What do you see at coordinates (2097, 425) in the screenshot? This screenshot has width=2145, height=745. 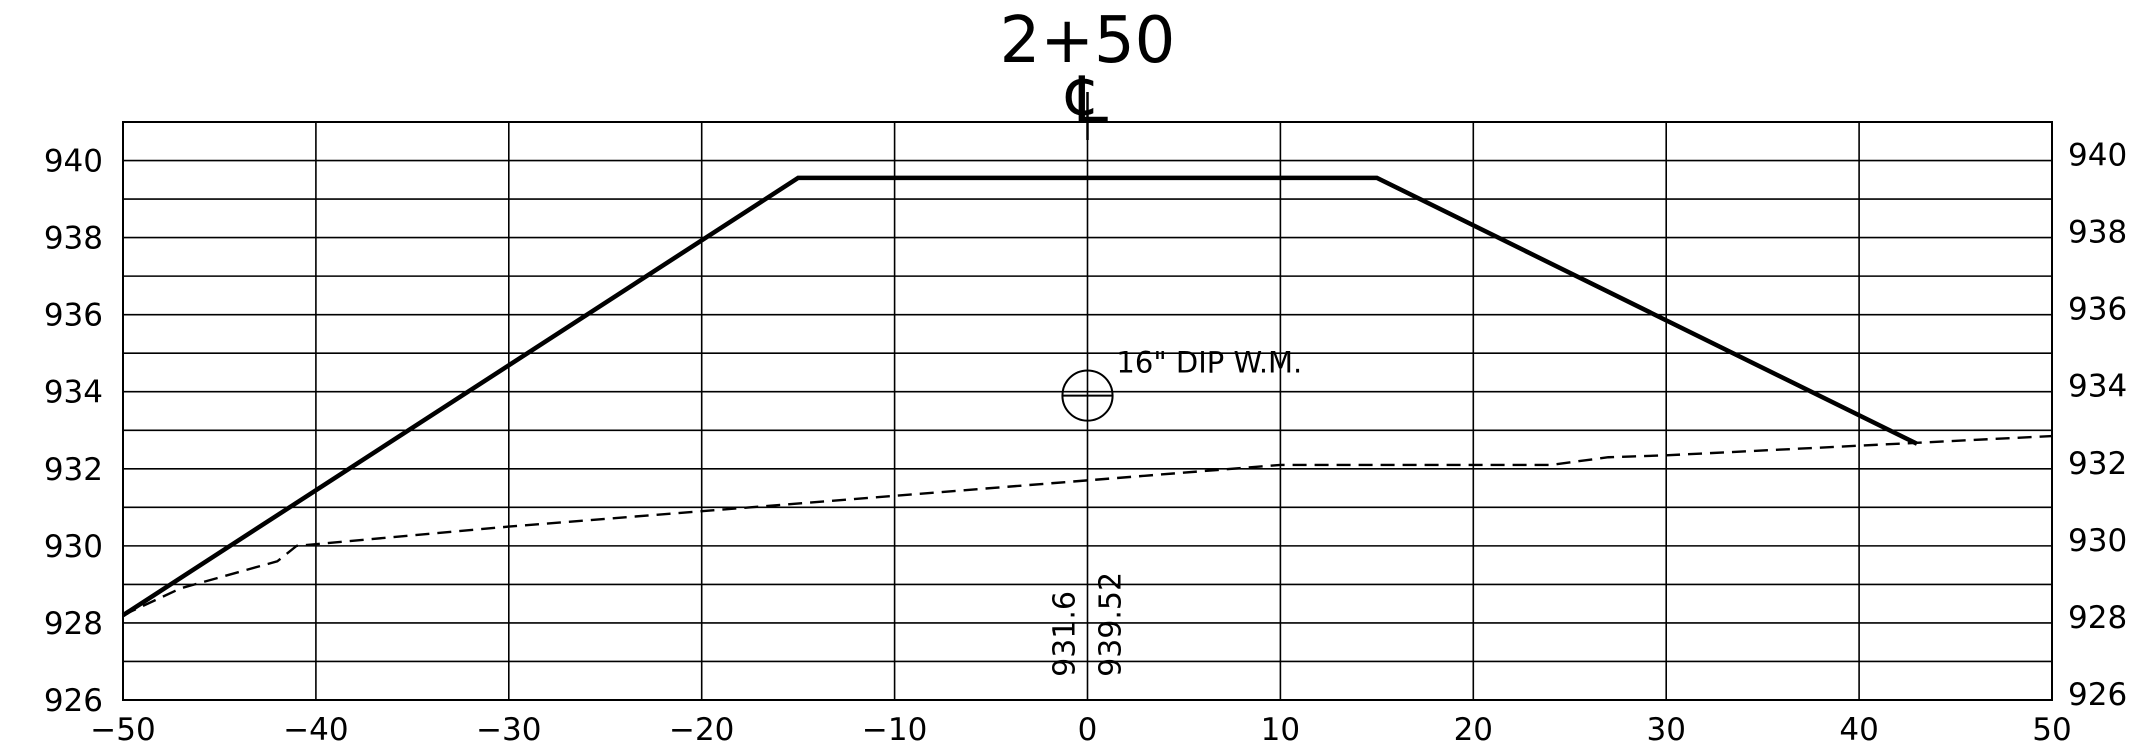 I see `y-axis-tick-labels-right: 926 928 930 932 934 936 938 940` at bounding box center [2097, 425].